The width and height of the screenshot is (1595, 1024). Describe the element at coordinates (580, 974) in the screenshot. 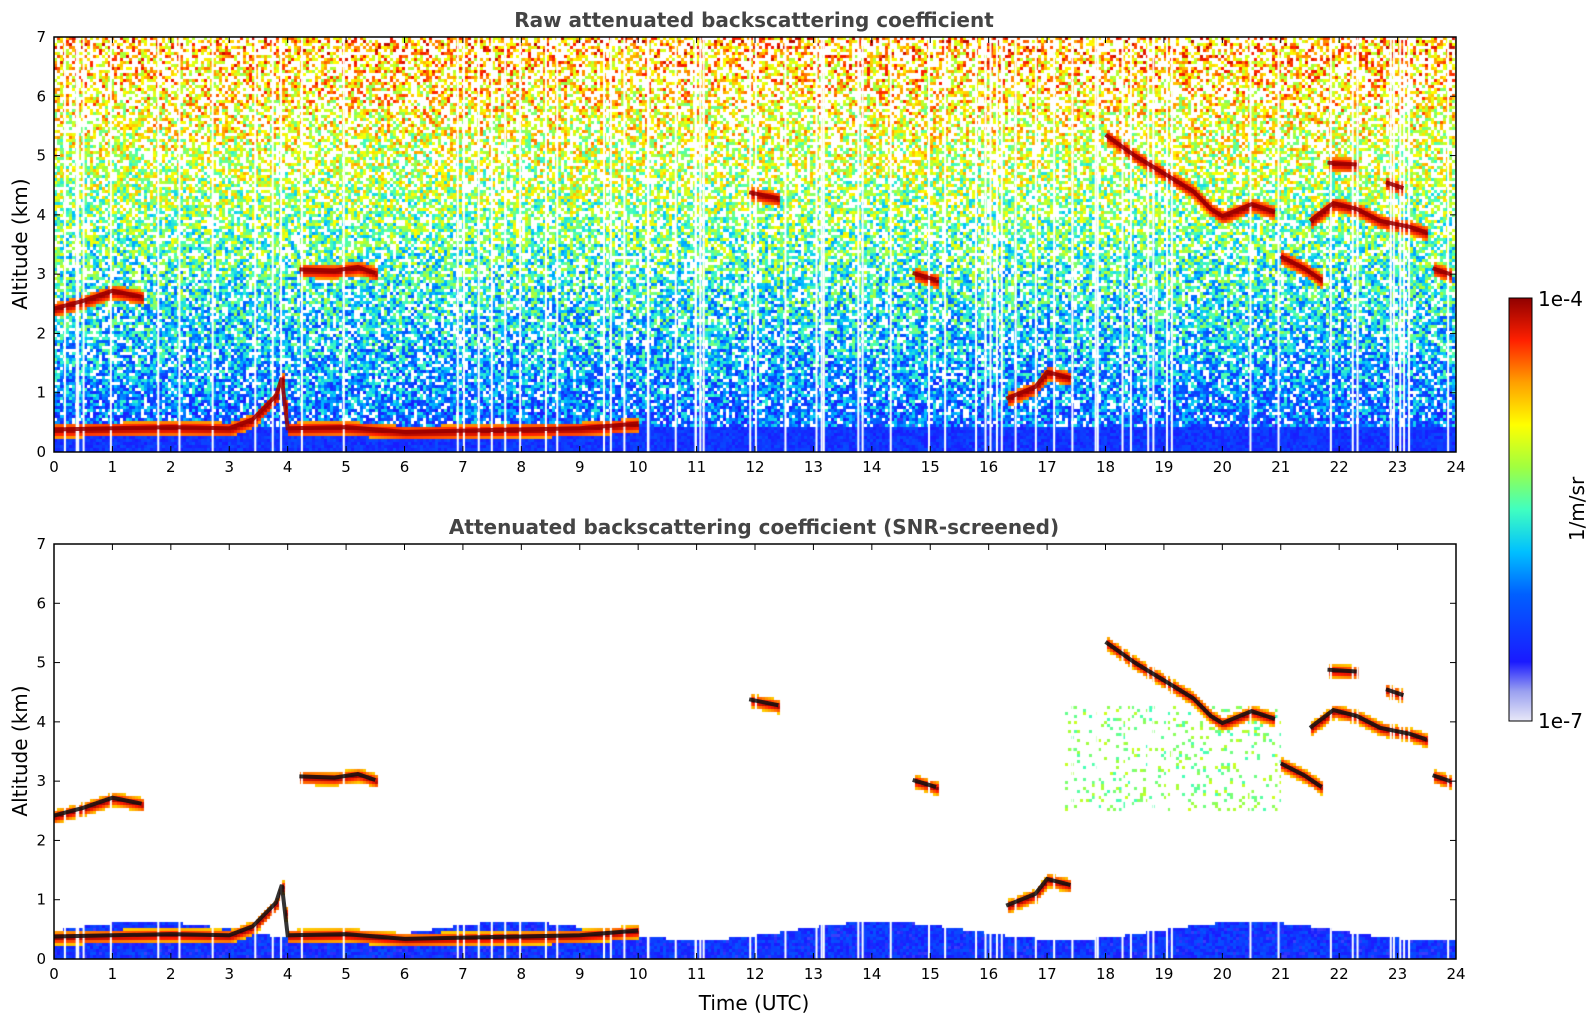

I see `bottom-x-tick-label: 9` at that location.